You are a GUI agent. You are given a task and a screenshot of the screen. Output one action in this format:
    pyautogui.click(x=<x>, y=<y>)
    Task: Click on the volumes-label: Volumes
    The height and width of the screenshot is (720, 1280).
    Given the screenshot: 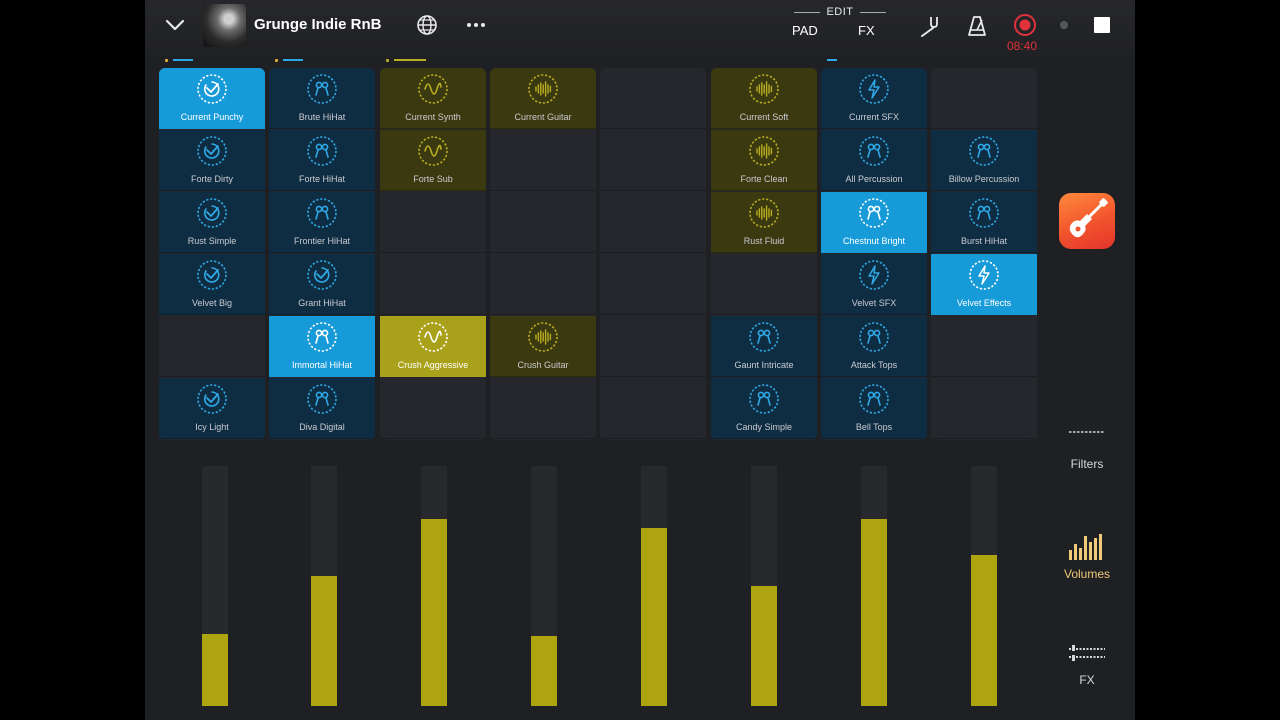 What is the action you would take?
    pyautogui.click(x=1087, y=574)
    